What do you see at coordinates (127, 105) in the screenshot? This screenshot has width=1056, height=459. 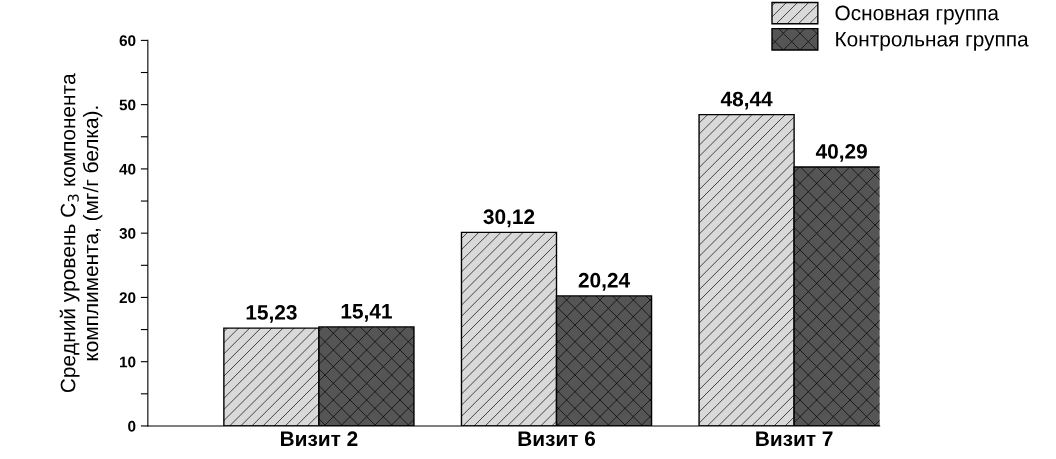 I see `y-tick-label: 50` at bounding box center [127, 105].